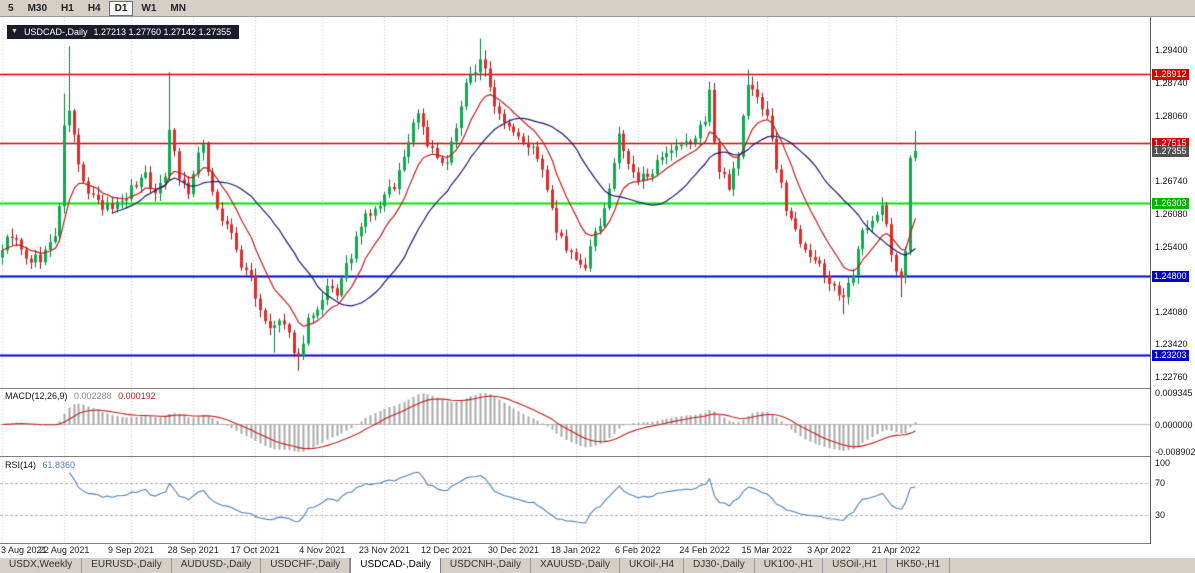 The width and height of the screenshot is (1195, 573). What do you see at coordinates (64, 550) in the screenshot?
I see `date-axis-label: 22 Aug 2021` at bounding box center [64, 550].